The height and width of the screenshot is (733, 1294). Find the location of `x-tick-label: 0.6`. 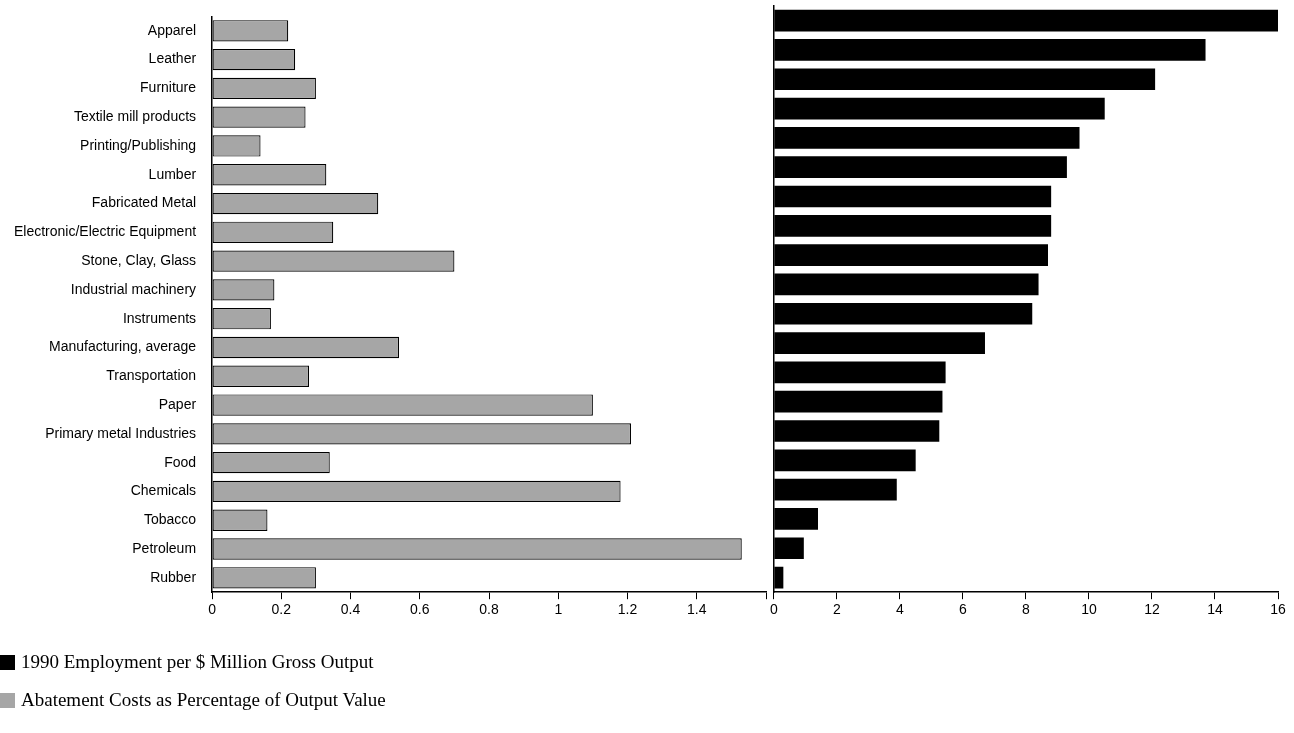

x-tick-label: 0.6 is located at coordinates (420, 609).